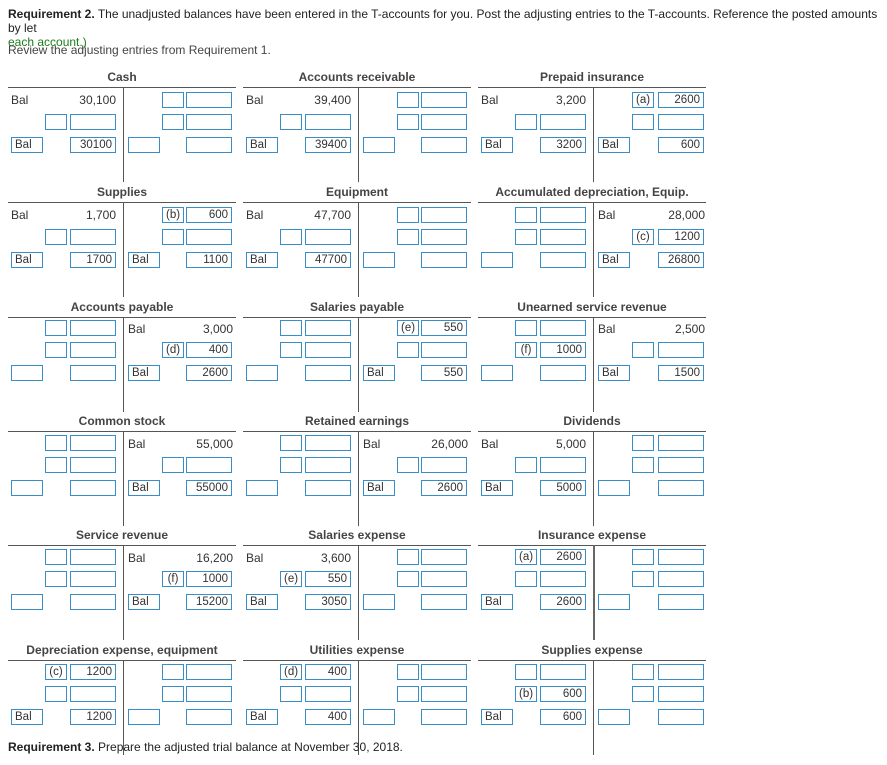 Image resolution: width=887 pixels, height=765 pixels. I want to click on ref-input: (a), so click(643, 100).